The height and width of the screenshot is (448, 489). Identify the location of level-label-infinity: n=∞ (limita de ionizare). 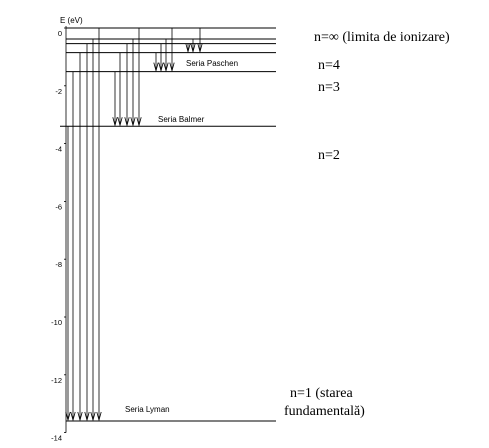
(382, 37).